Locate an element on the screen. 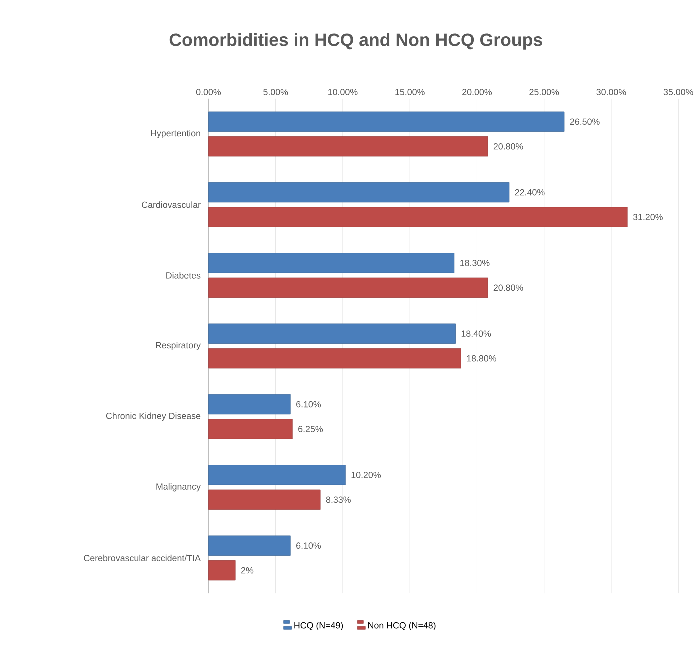 The height and width of the screenshot is (645, 697). y-tick-label: Chronic Kidney Disease is located at coordinates (153, 417).